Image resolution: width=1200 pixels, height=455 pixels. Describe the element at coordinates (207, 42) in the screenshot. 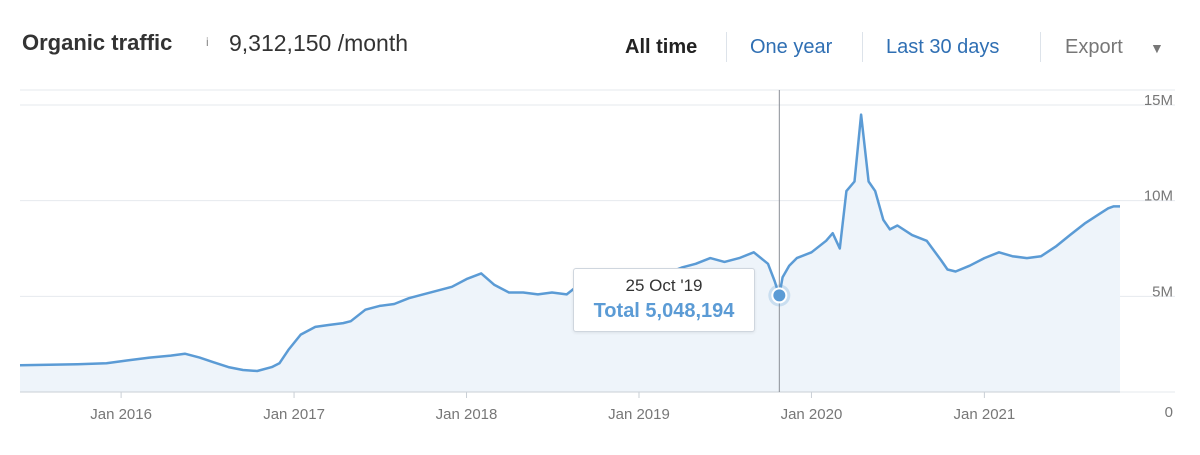

I see `info-icon: i` at that location.